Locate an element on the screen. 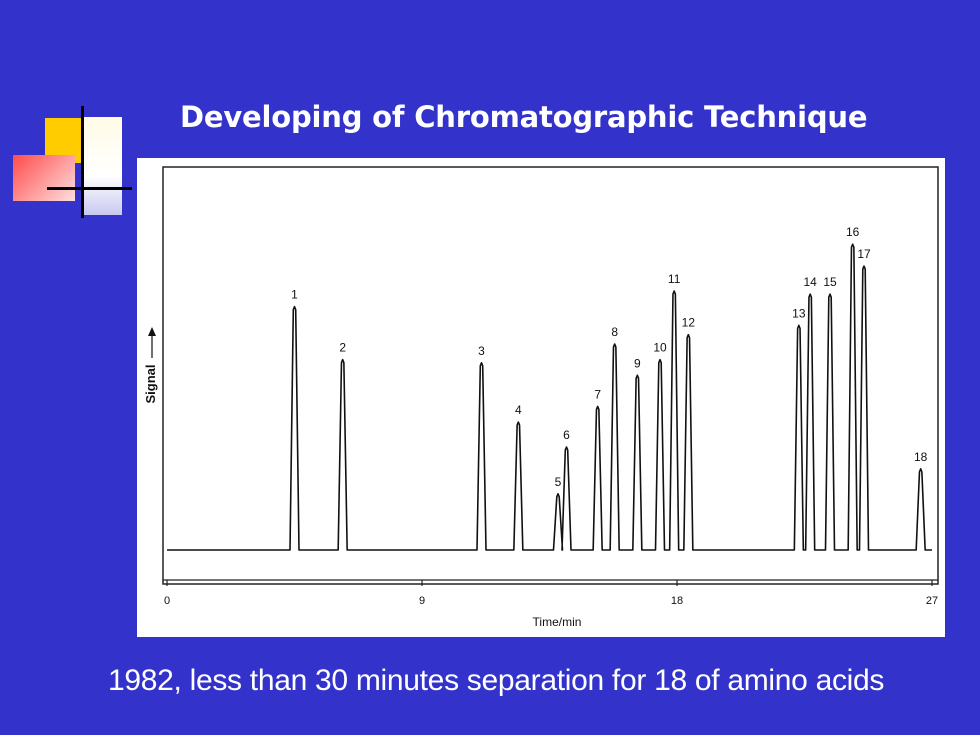 The width and height of the screenshot is (980, 735). peak-label: 13 is located at coordinates (799, 313).